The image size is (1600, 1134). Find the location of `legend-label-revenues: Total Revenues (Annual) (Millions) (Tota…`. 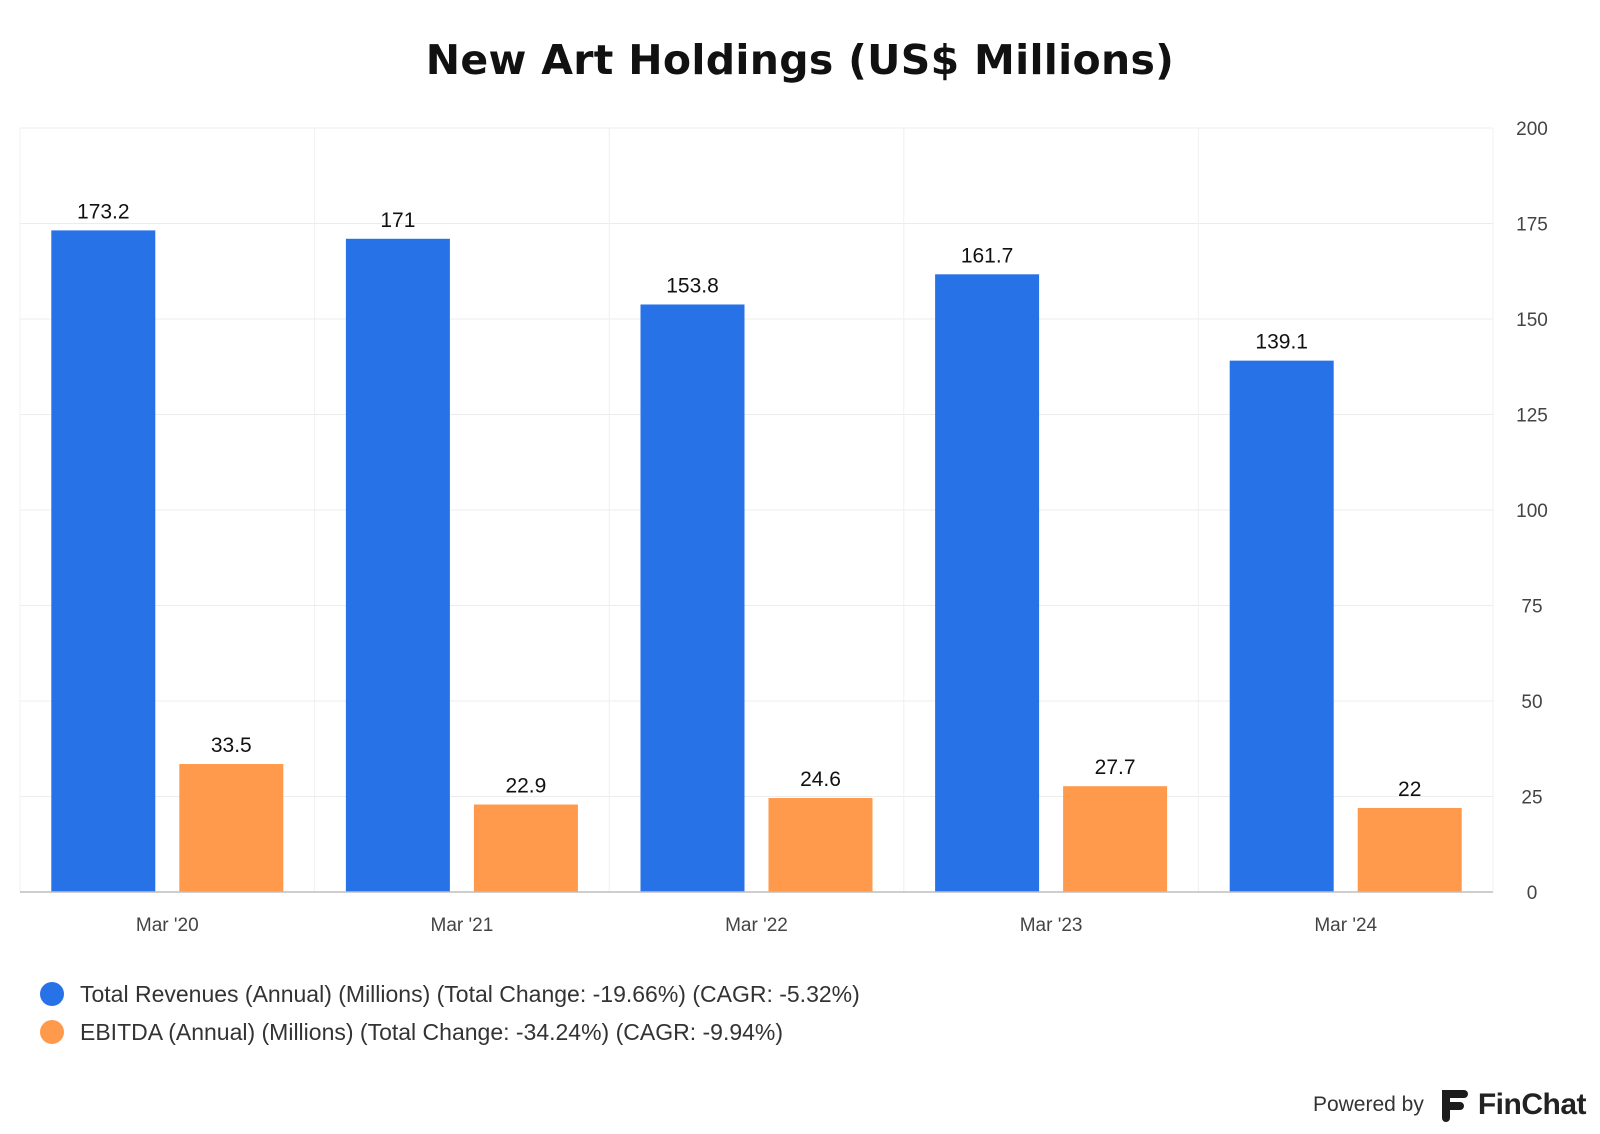

legend-label-revenues: Total Revenues (Annual) (Millions) (Tota… is located at coordinates (470, 993).